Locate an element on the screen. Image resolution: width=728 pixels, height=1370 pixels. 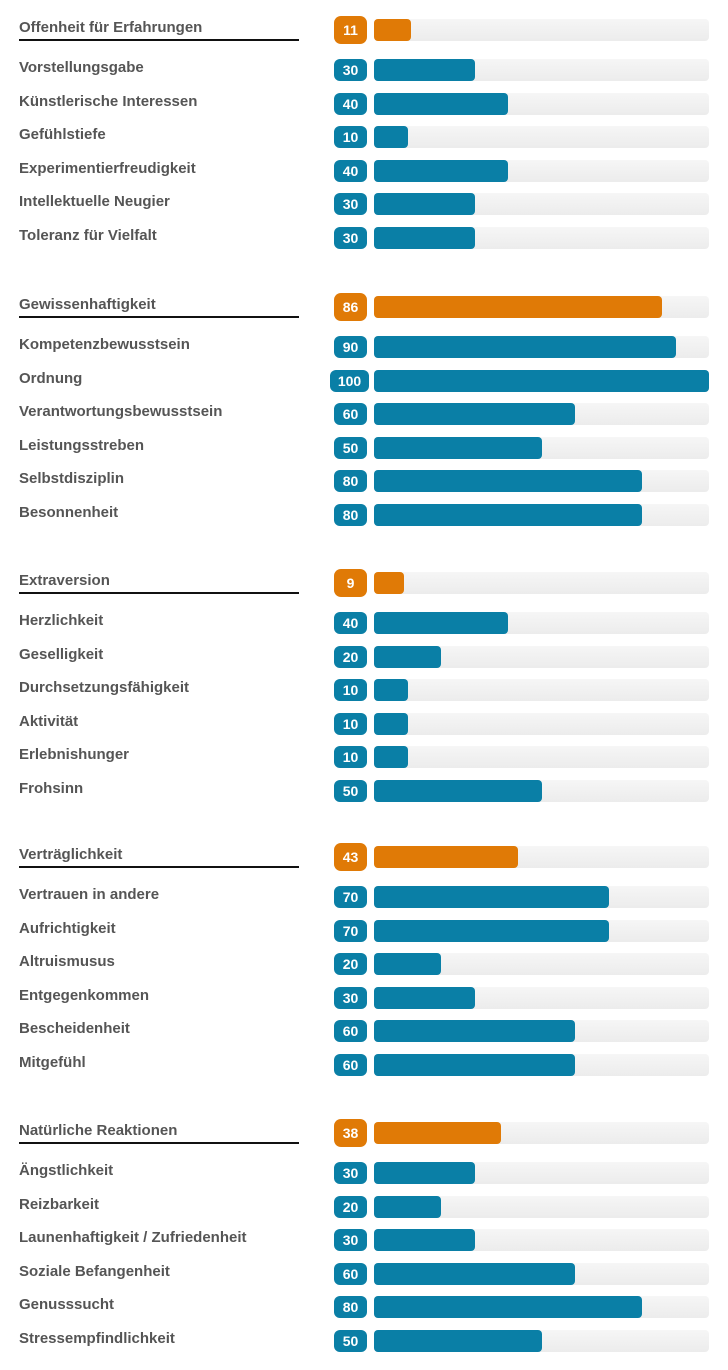
facet-value-badge: 100 is located at coordinates (349, 380).